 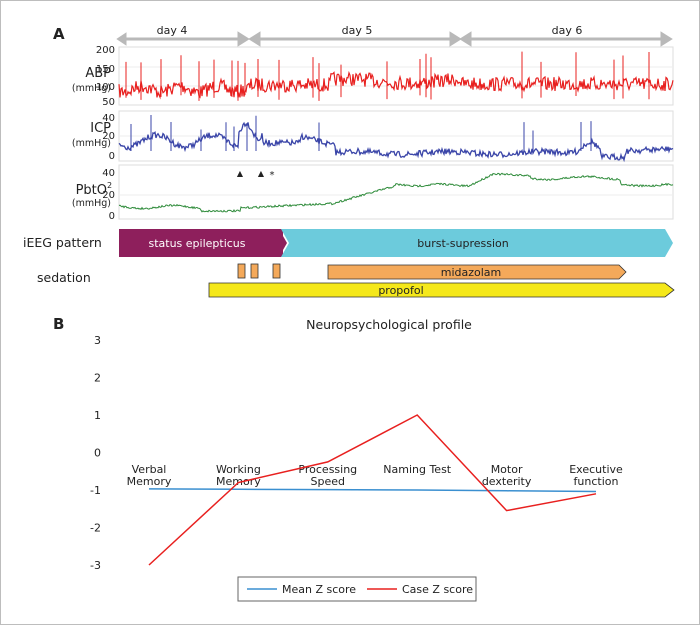 I want to click on abp-label: ABP, so click(x=98, y=73).